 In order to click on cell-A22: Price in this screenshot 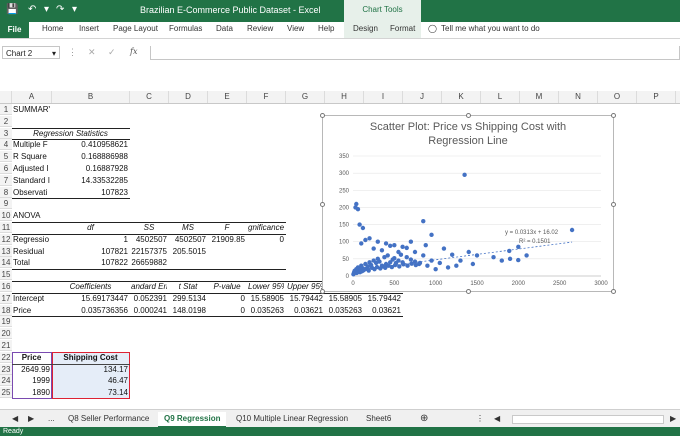, I will do `click(31, 357)`.